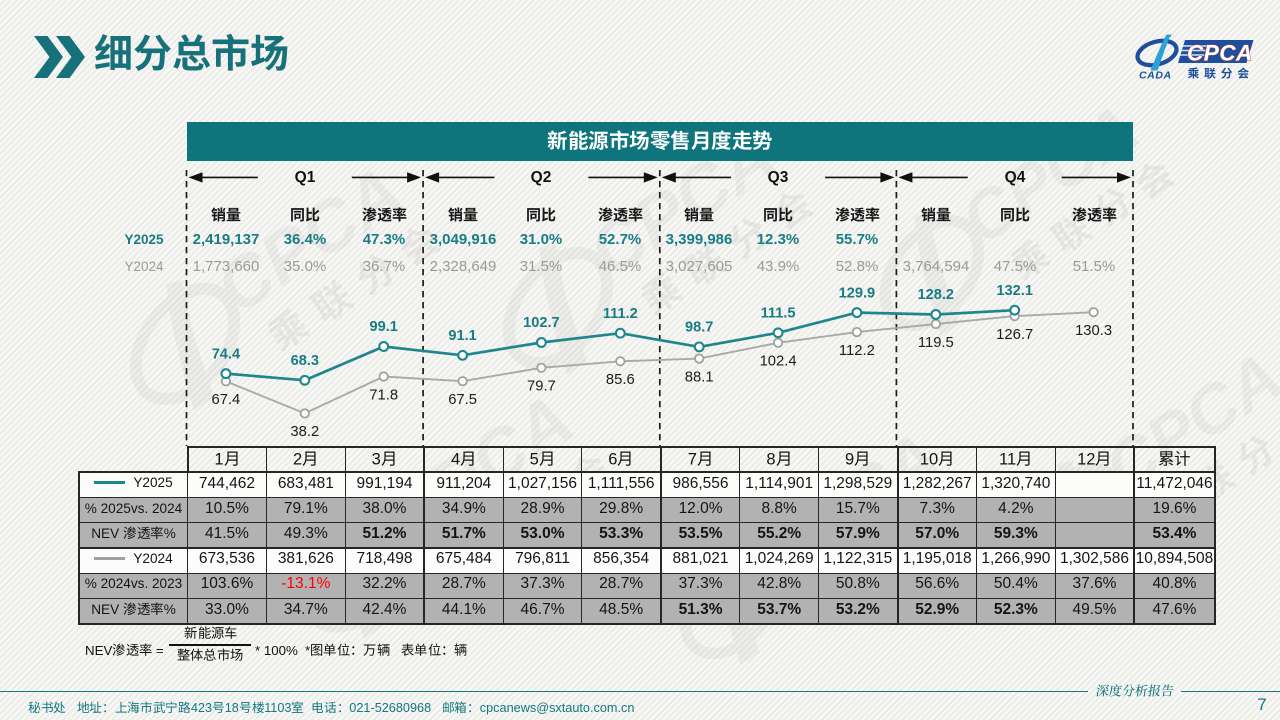 This screenshot has width=1280, height=720. Describe the element at coordinates (1014, 335) in the screenshot. I see `svg-text: 126.7` at that location.